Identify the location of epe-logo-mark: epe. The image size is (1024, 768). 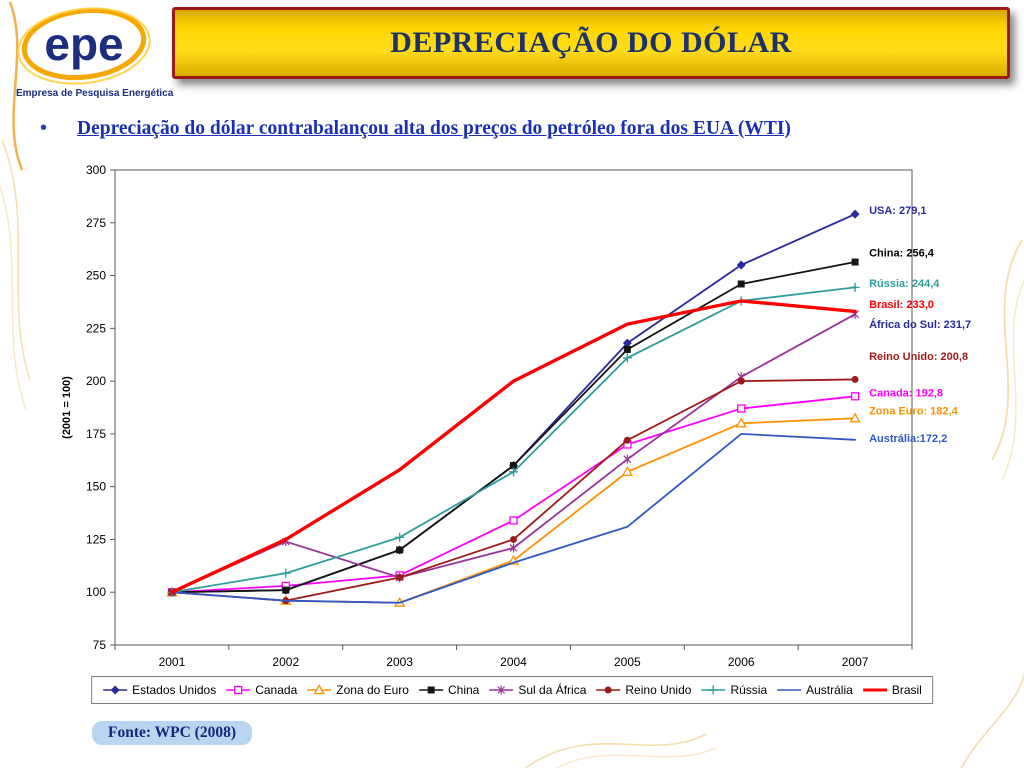
(84, 46).